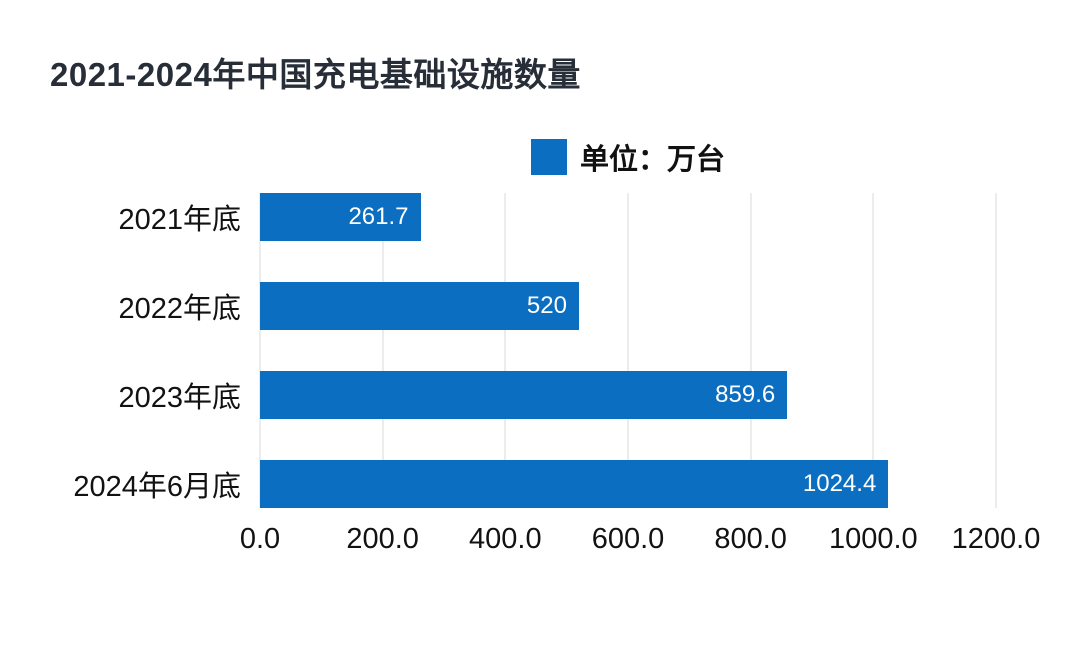 The height and width of the screenshot is (663, 1080). What do you see at coordinates (179, 219) in the screenshot?
I see `category-label: 2021年底` at bounding box center [179, 219].